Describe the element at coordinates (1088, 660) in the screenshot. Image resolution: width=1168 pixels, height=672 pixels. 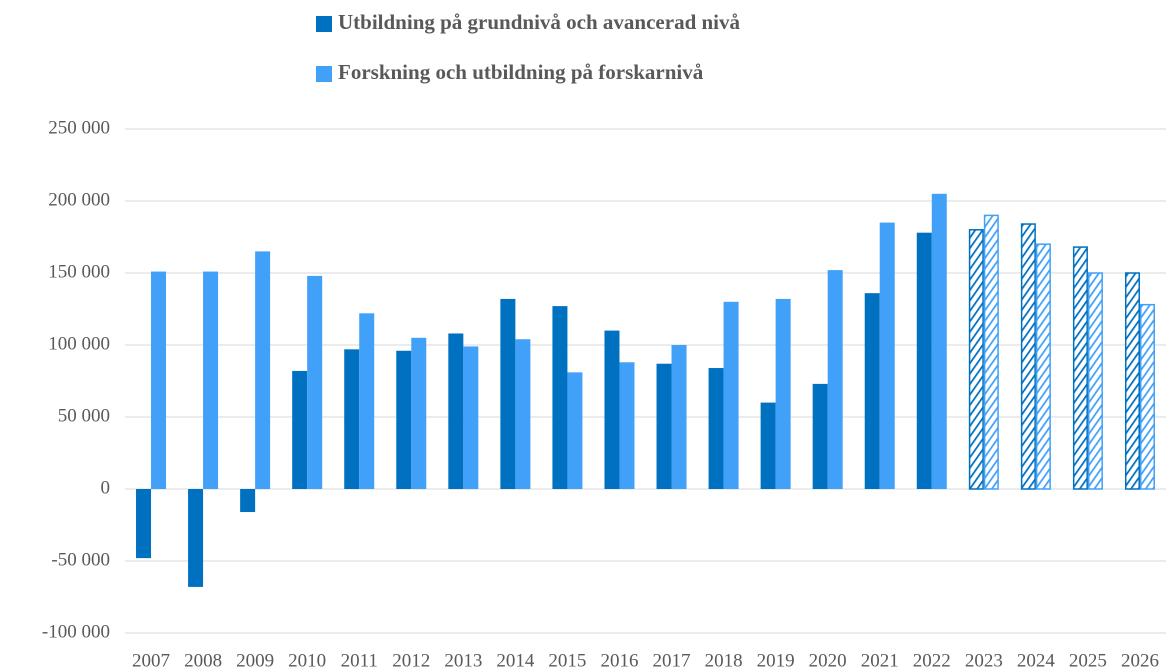
I see `x-tick-label: 2025` at that location.